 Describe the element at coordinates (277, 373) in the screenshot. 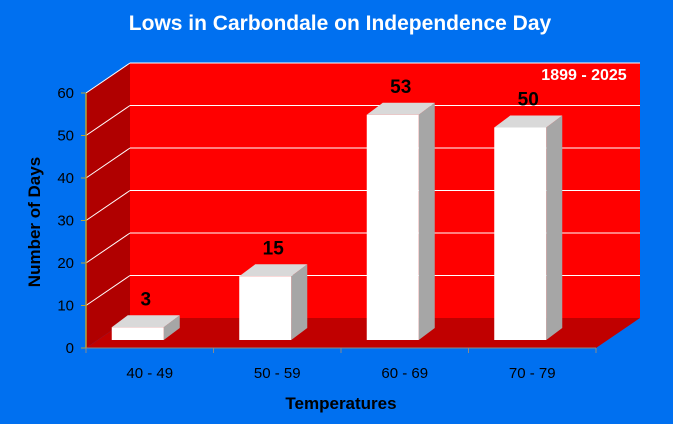

I see `x-tick-label: 50 - 59` at that location.